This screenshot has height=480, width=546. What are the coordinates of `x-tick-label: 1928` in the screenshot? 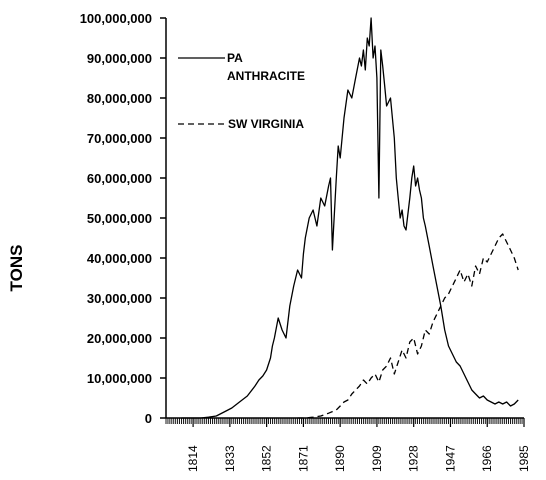 It's located at (414, 458).